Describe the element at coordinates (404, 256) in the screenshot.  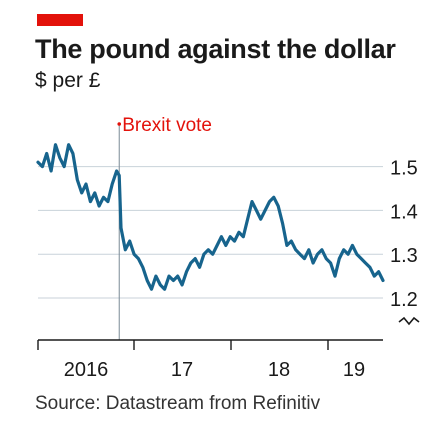
I see `y-tick-label: 1.3` at that location.